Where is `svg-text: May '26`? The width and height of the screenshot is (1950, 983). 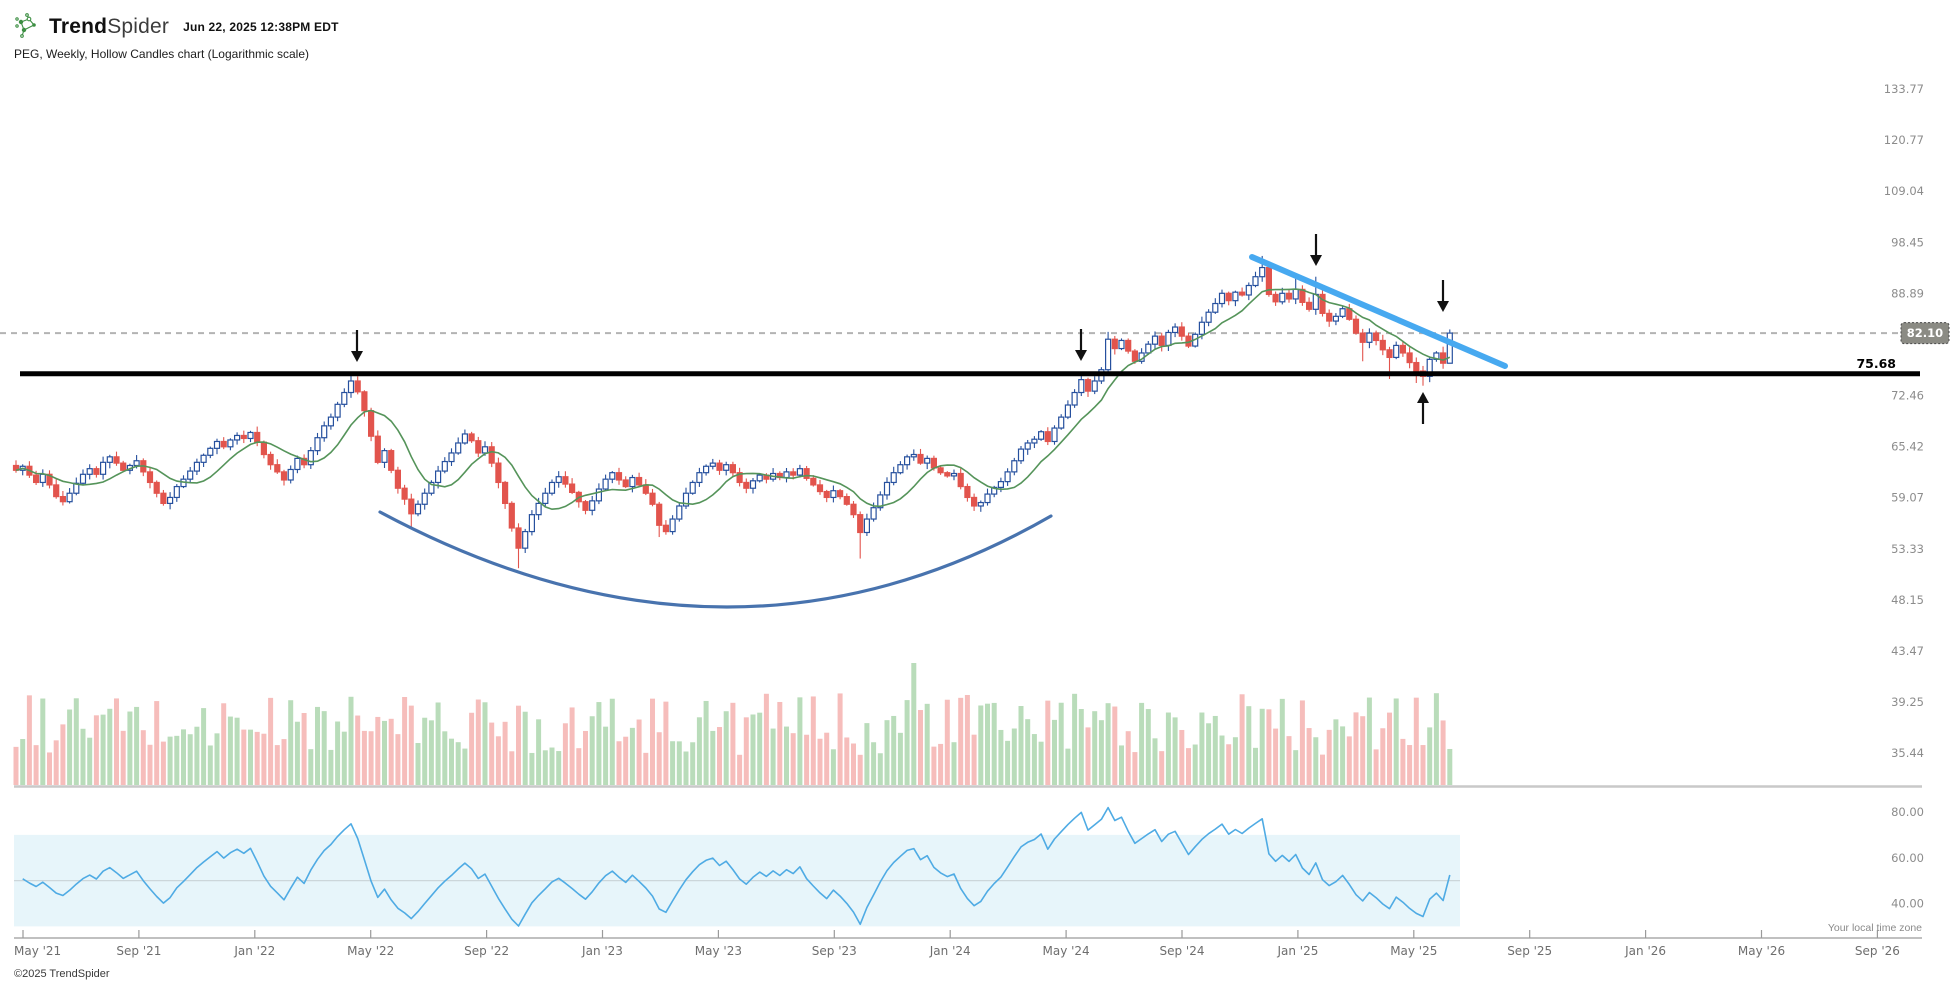
svg-text: May '26 is located at coordinates (1761, 951).